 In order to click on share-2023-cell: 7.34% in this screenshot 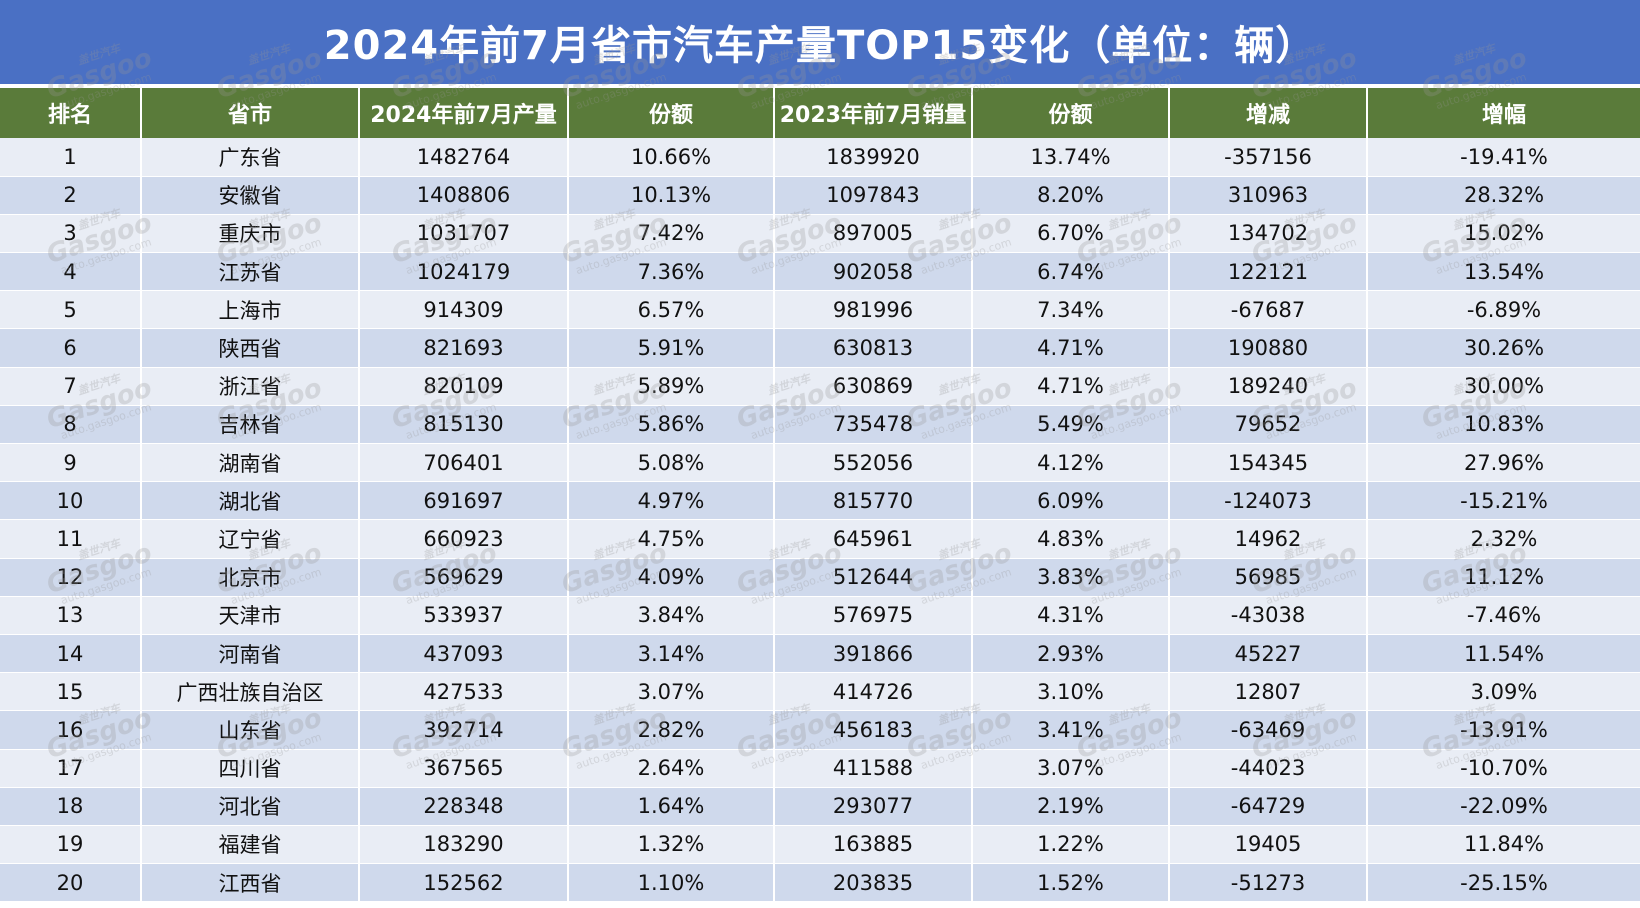, I will do `click(1071, 310)`.